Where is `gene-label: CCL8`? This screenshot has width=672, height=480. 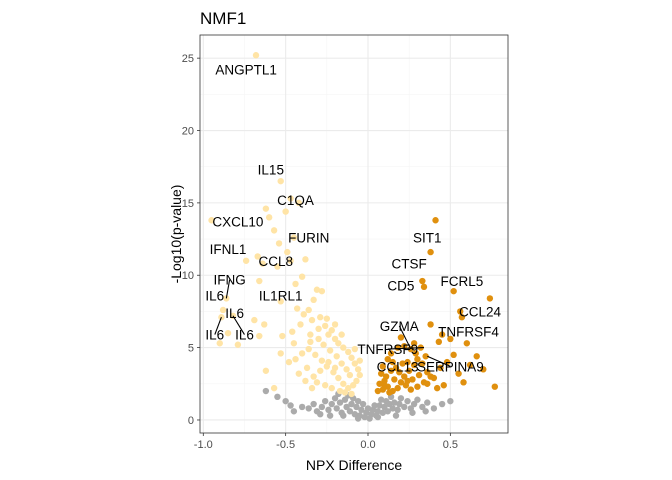 gene-label: CCL8 is located at coordinates (276, 261).